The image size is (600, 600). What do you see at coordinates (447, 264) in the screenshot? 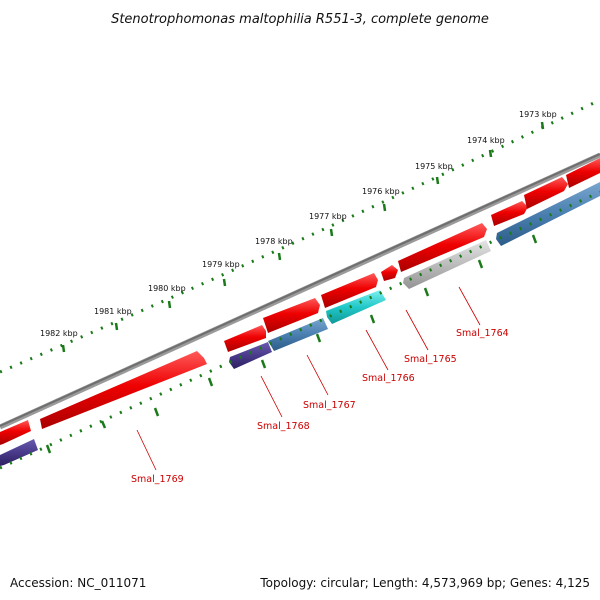
I see `gene-arrow-reverse-grey` at bounding box center [447, 264].